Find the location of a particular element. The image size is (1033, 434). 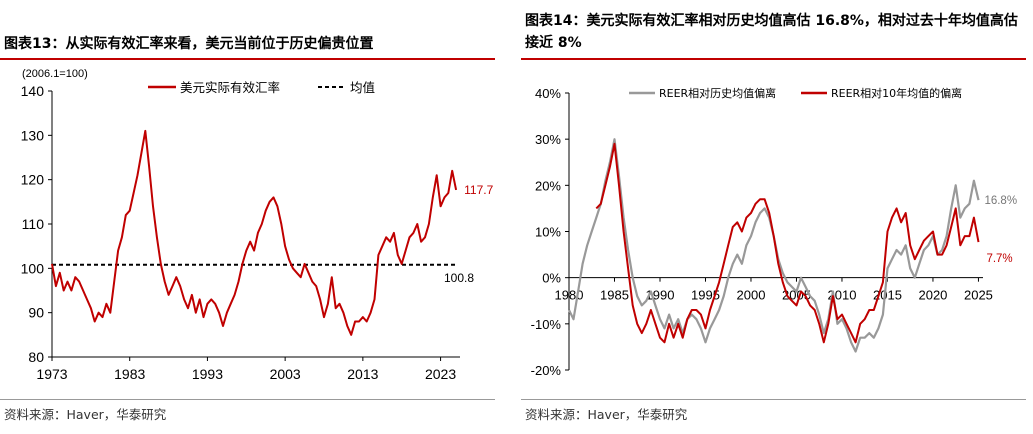

y-tick-label: 140 is located at coordinates (33, 91).